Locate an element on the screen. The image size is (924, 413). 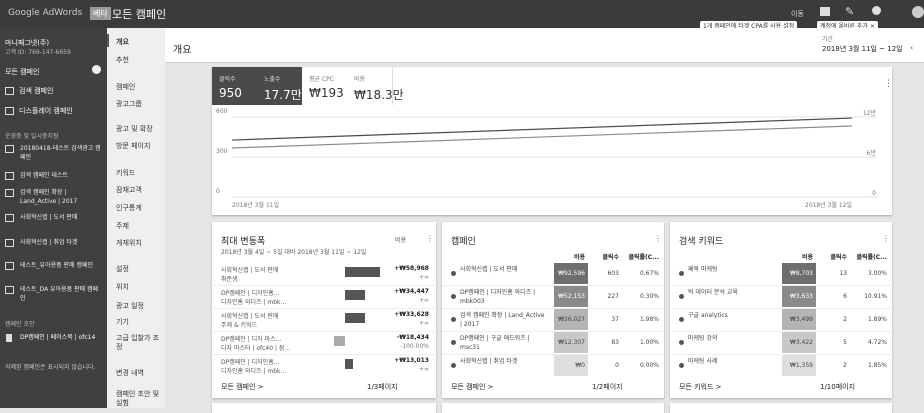
menu-item: 캠페인 초안 및 실험 is located at coordinates (138, 398).